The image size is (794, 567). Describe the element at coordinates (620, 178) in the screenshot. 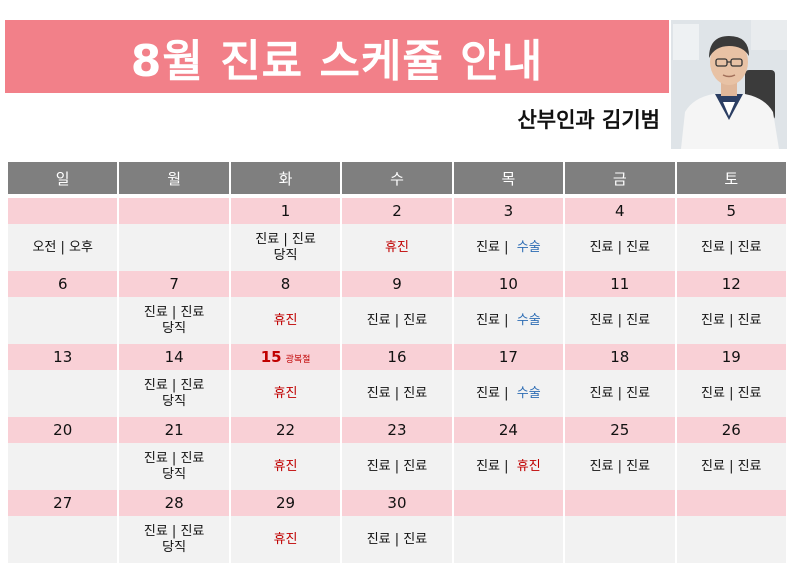

I see `weekday-fri: 금` at that location.